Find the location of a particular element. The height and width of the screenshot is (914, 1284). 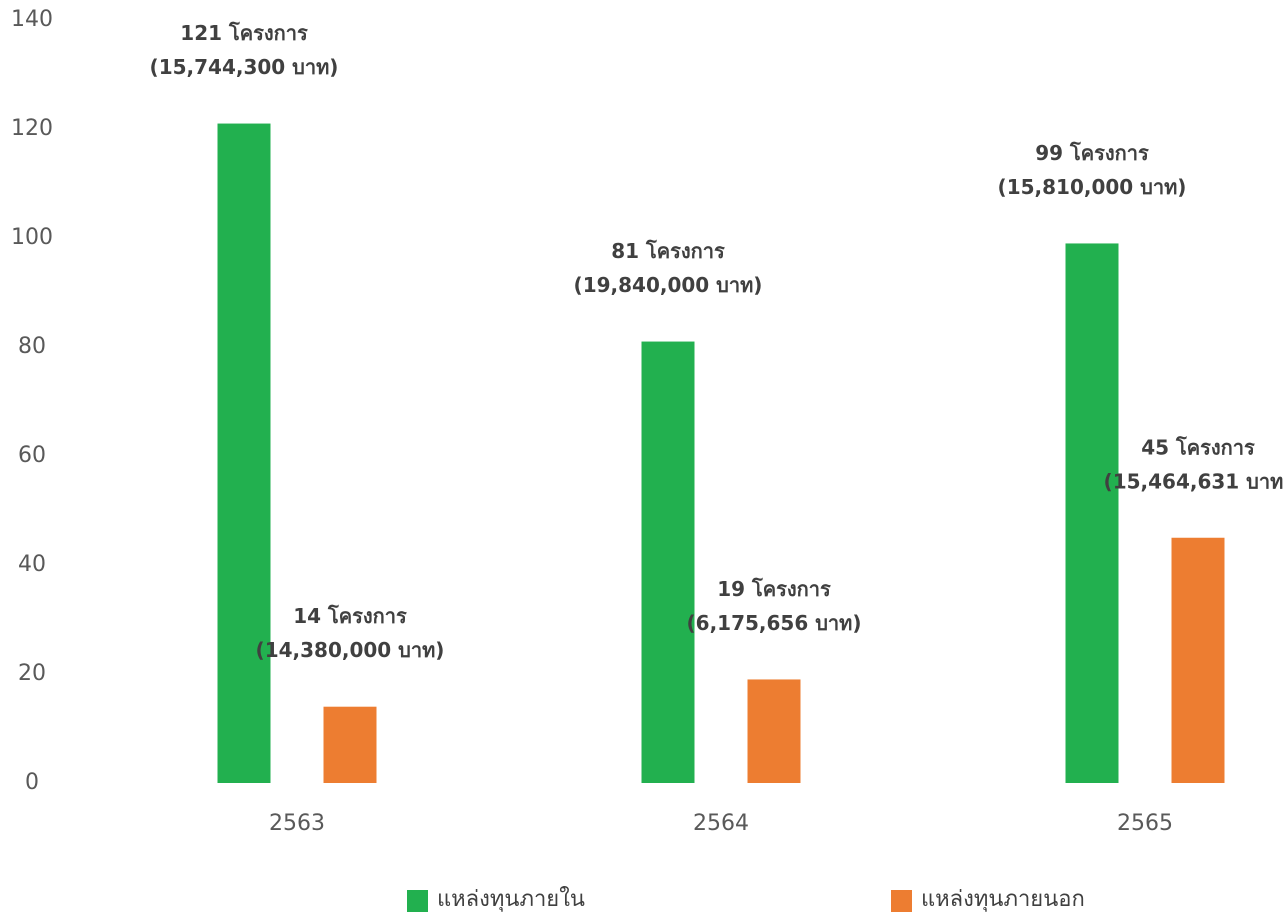

value-label: 45 โครงการ is located at coordinates (1198, 447).